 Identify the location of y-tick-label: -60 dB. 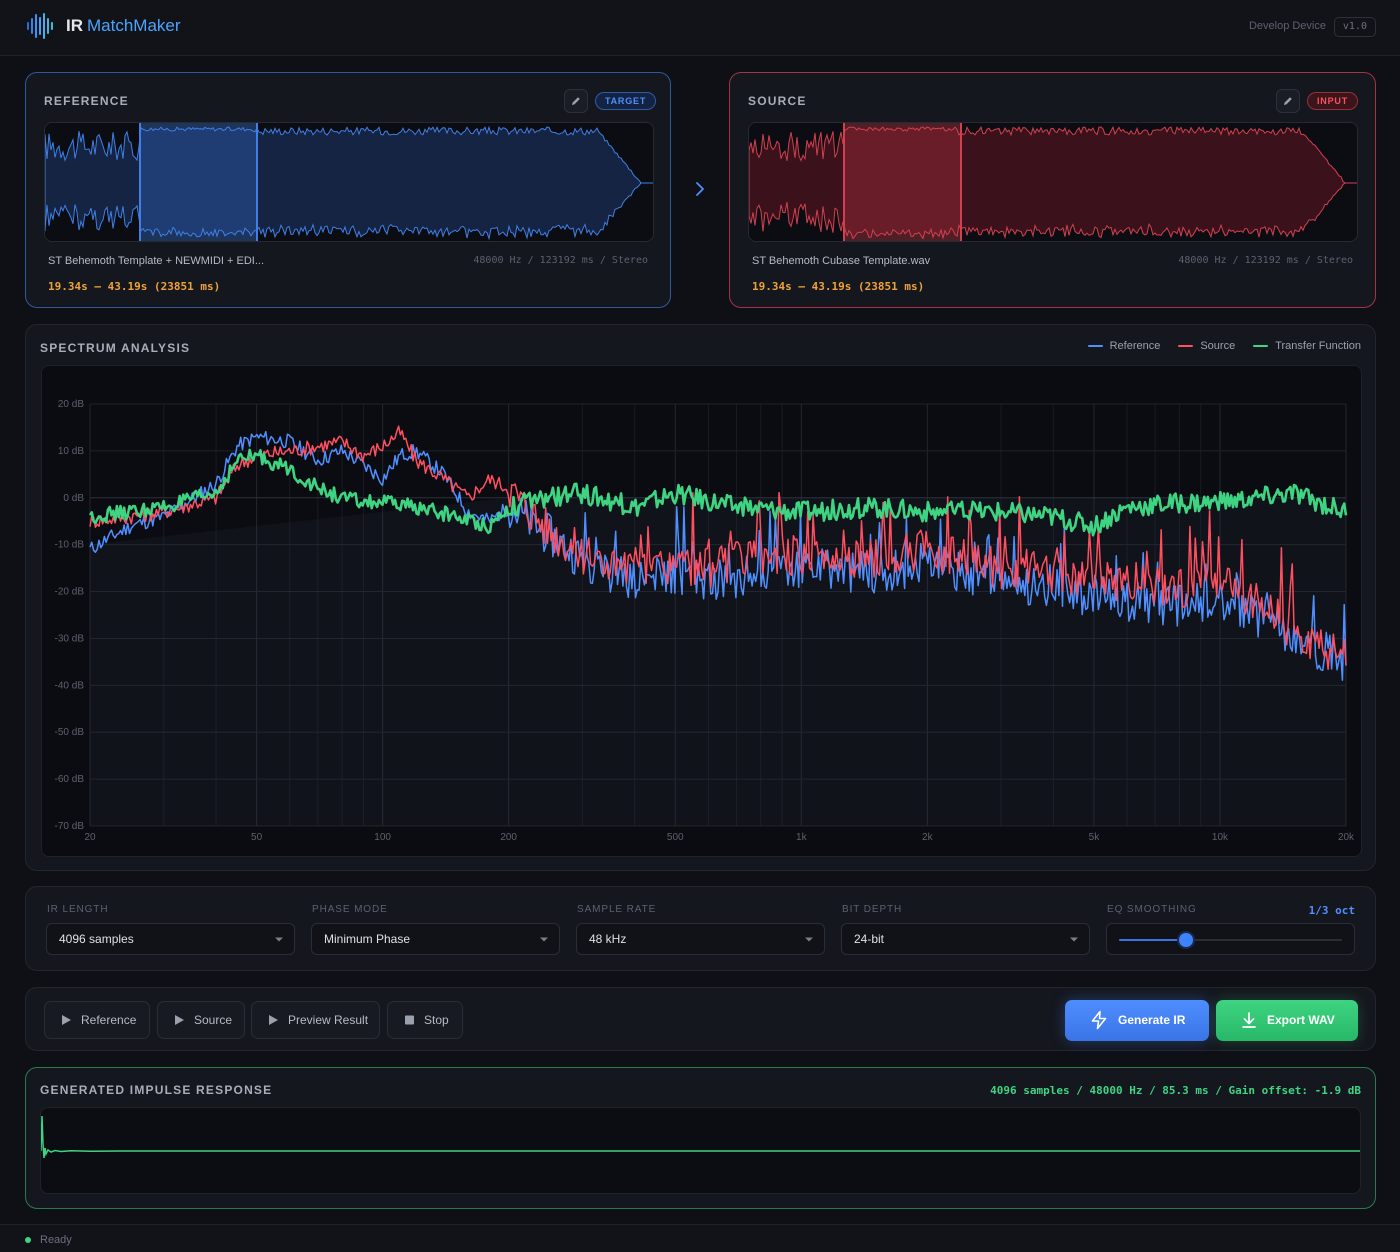
(70, 779).